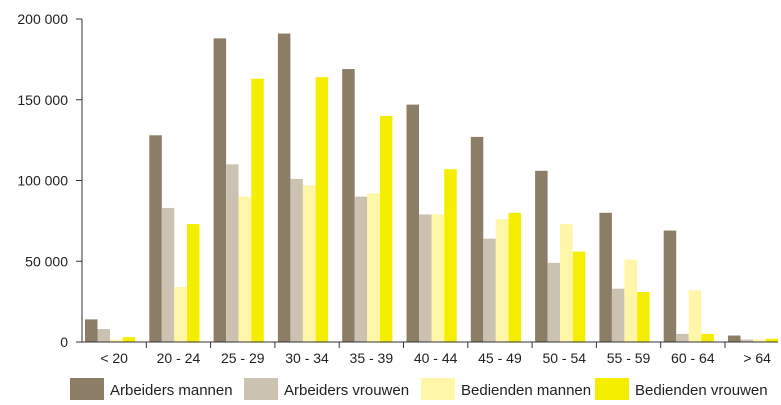  Describe the element at coordinates (372, 358) in the screenshot. I see `x-tick-label: 35 - 39` at that location.